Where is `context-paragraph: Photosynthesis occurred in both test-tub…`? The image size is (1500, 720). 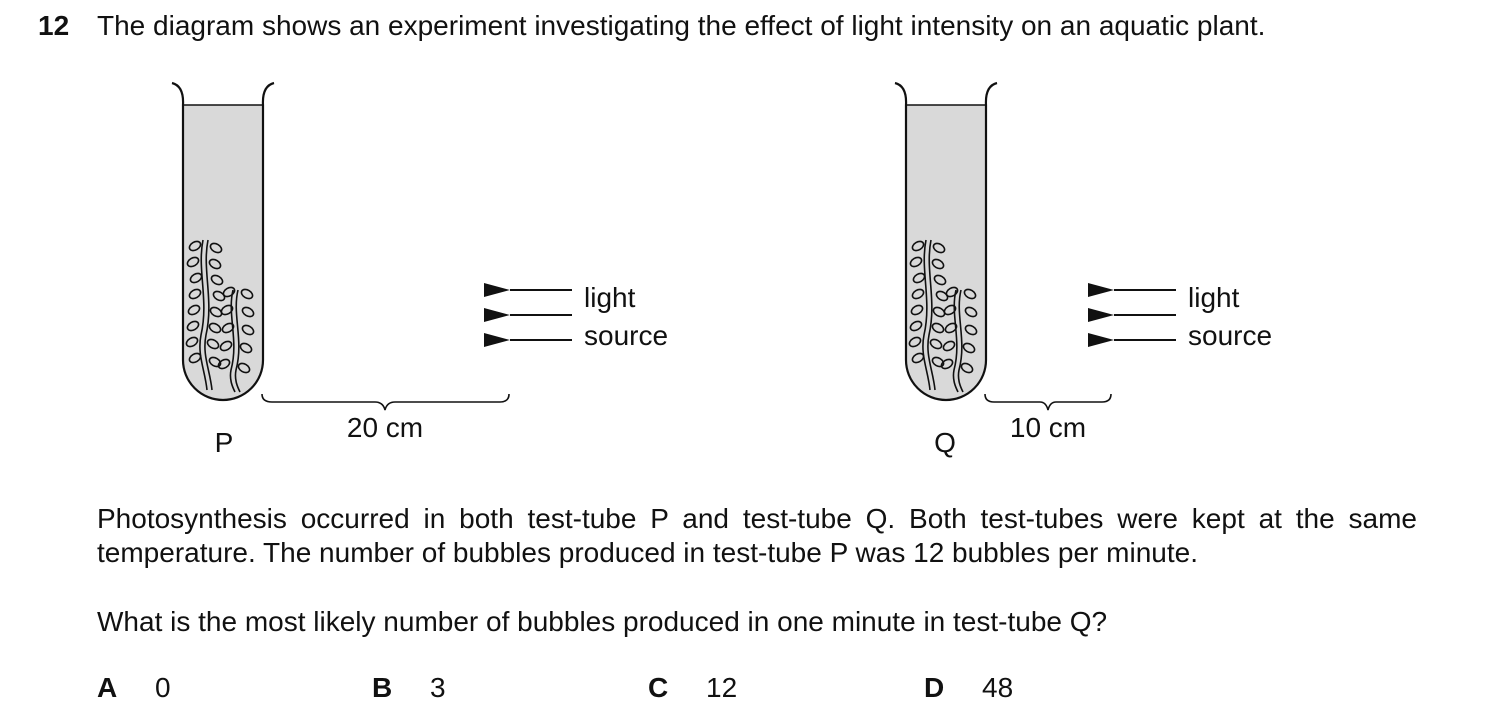
context-paragraph: Photosynthesis occurred in both test-tub… is located at coordinates (757, 535).